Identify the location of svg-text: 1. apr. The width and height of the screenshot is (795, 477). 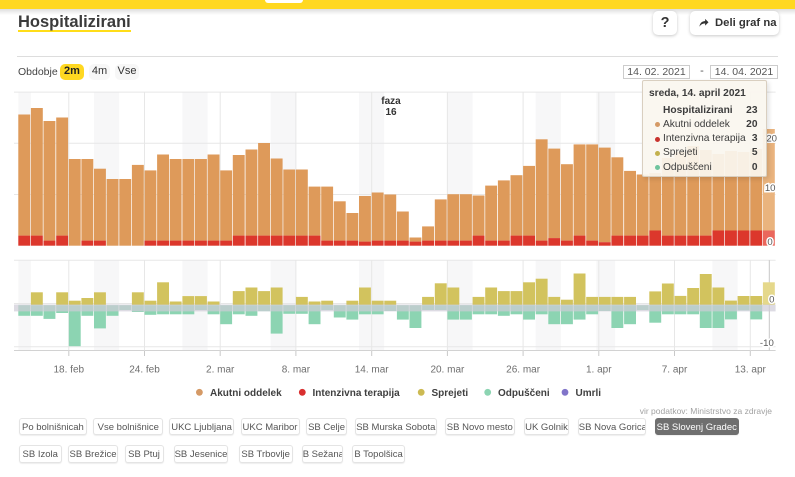
(599, 370).